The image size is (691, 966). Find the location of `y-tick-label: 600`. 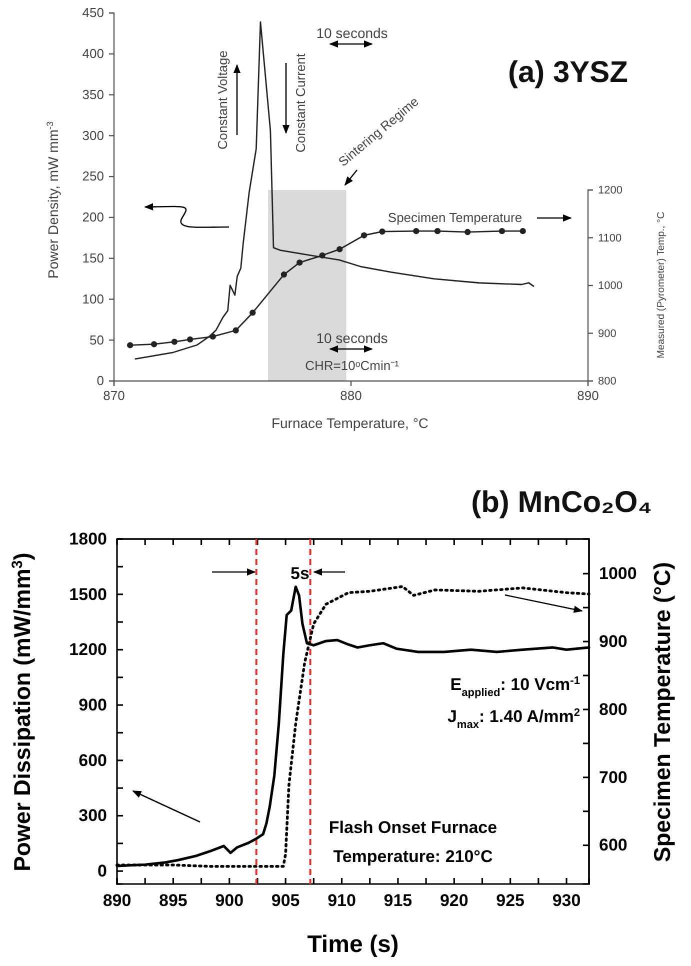

y-tick-label: 600 is located at coordinates (92, 760).